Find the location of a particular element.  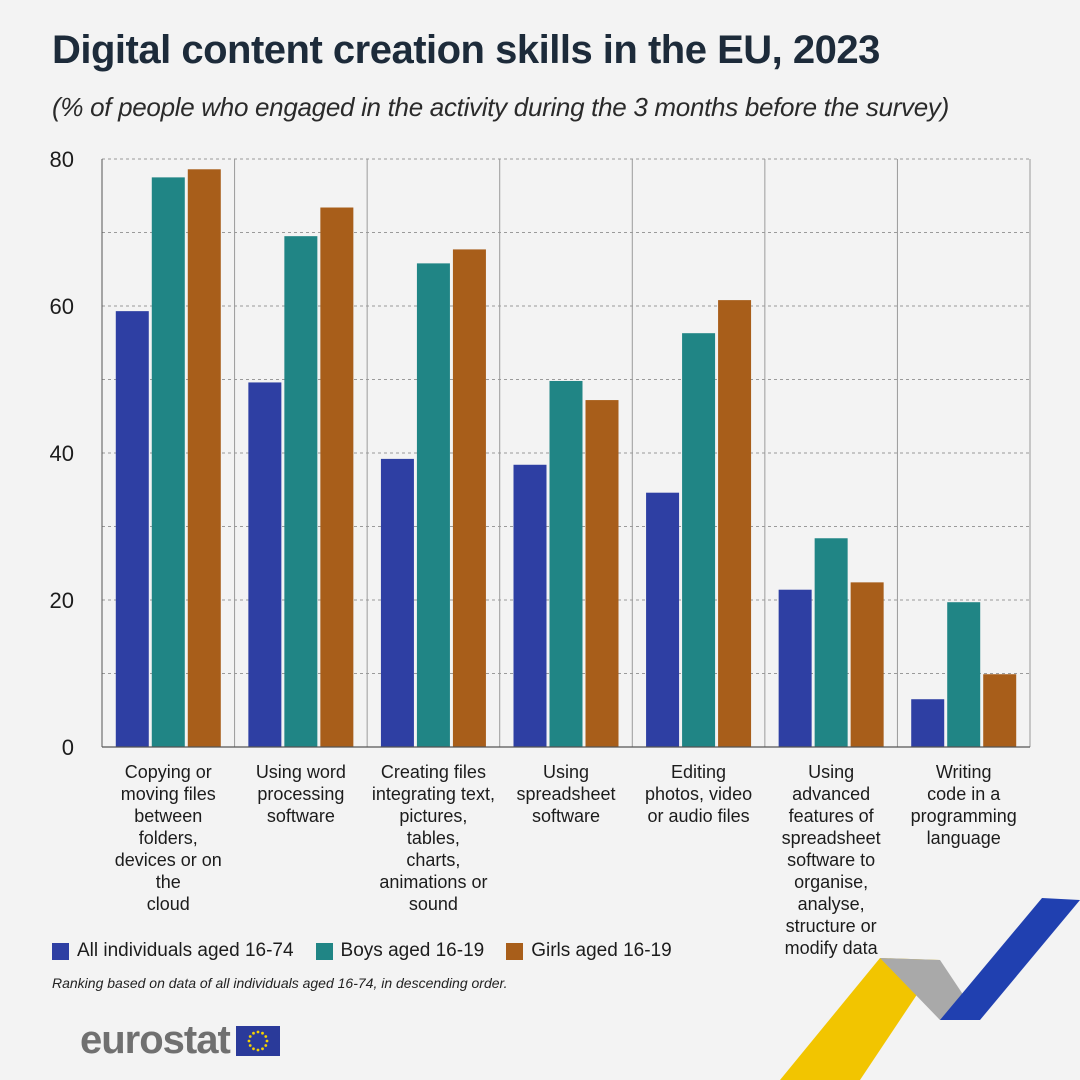

legend-item: Girls aged 16-19 is located at coordinates (589, 951).